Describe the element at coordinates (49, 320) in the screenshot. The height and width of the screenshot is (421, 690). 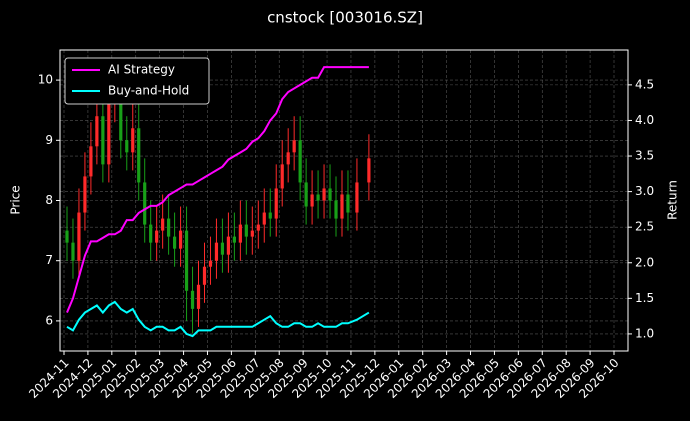
I see `y-tick-label: 6` at that location.